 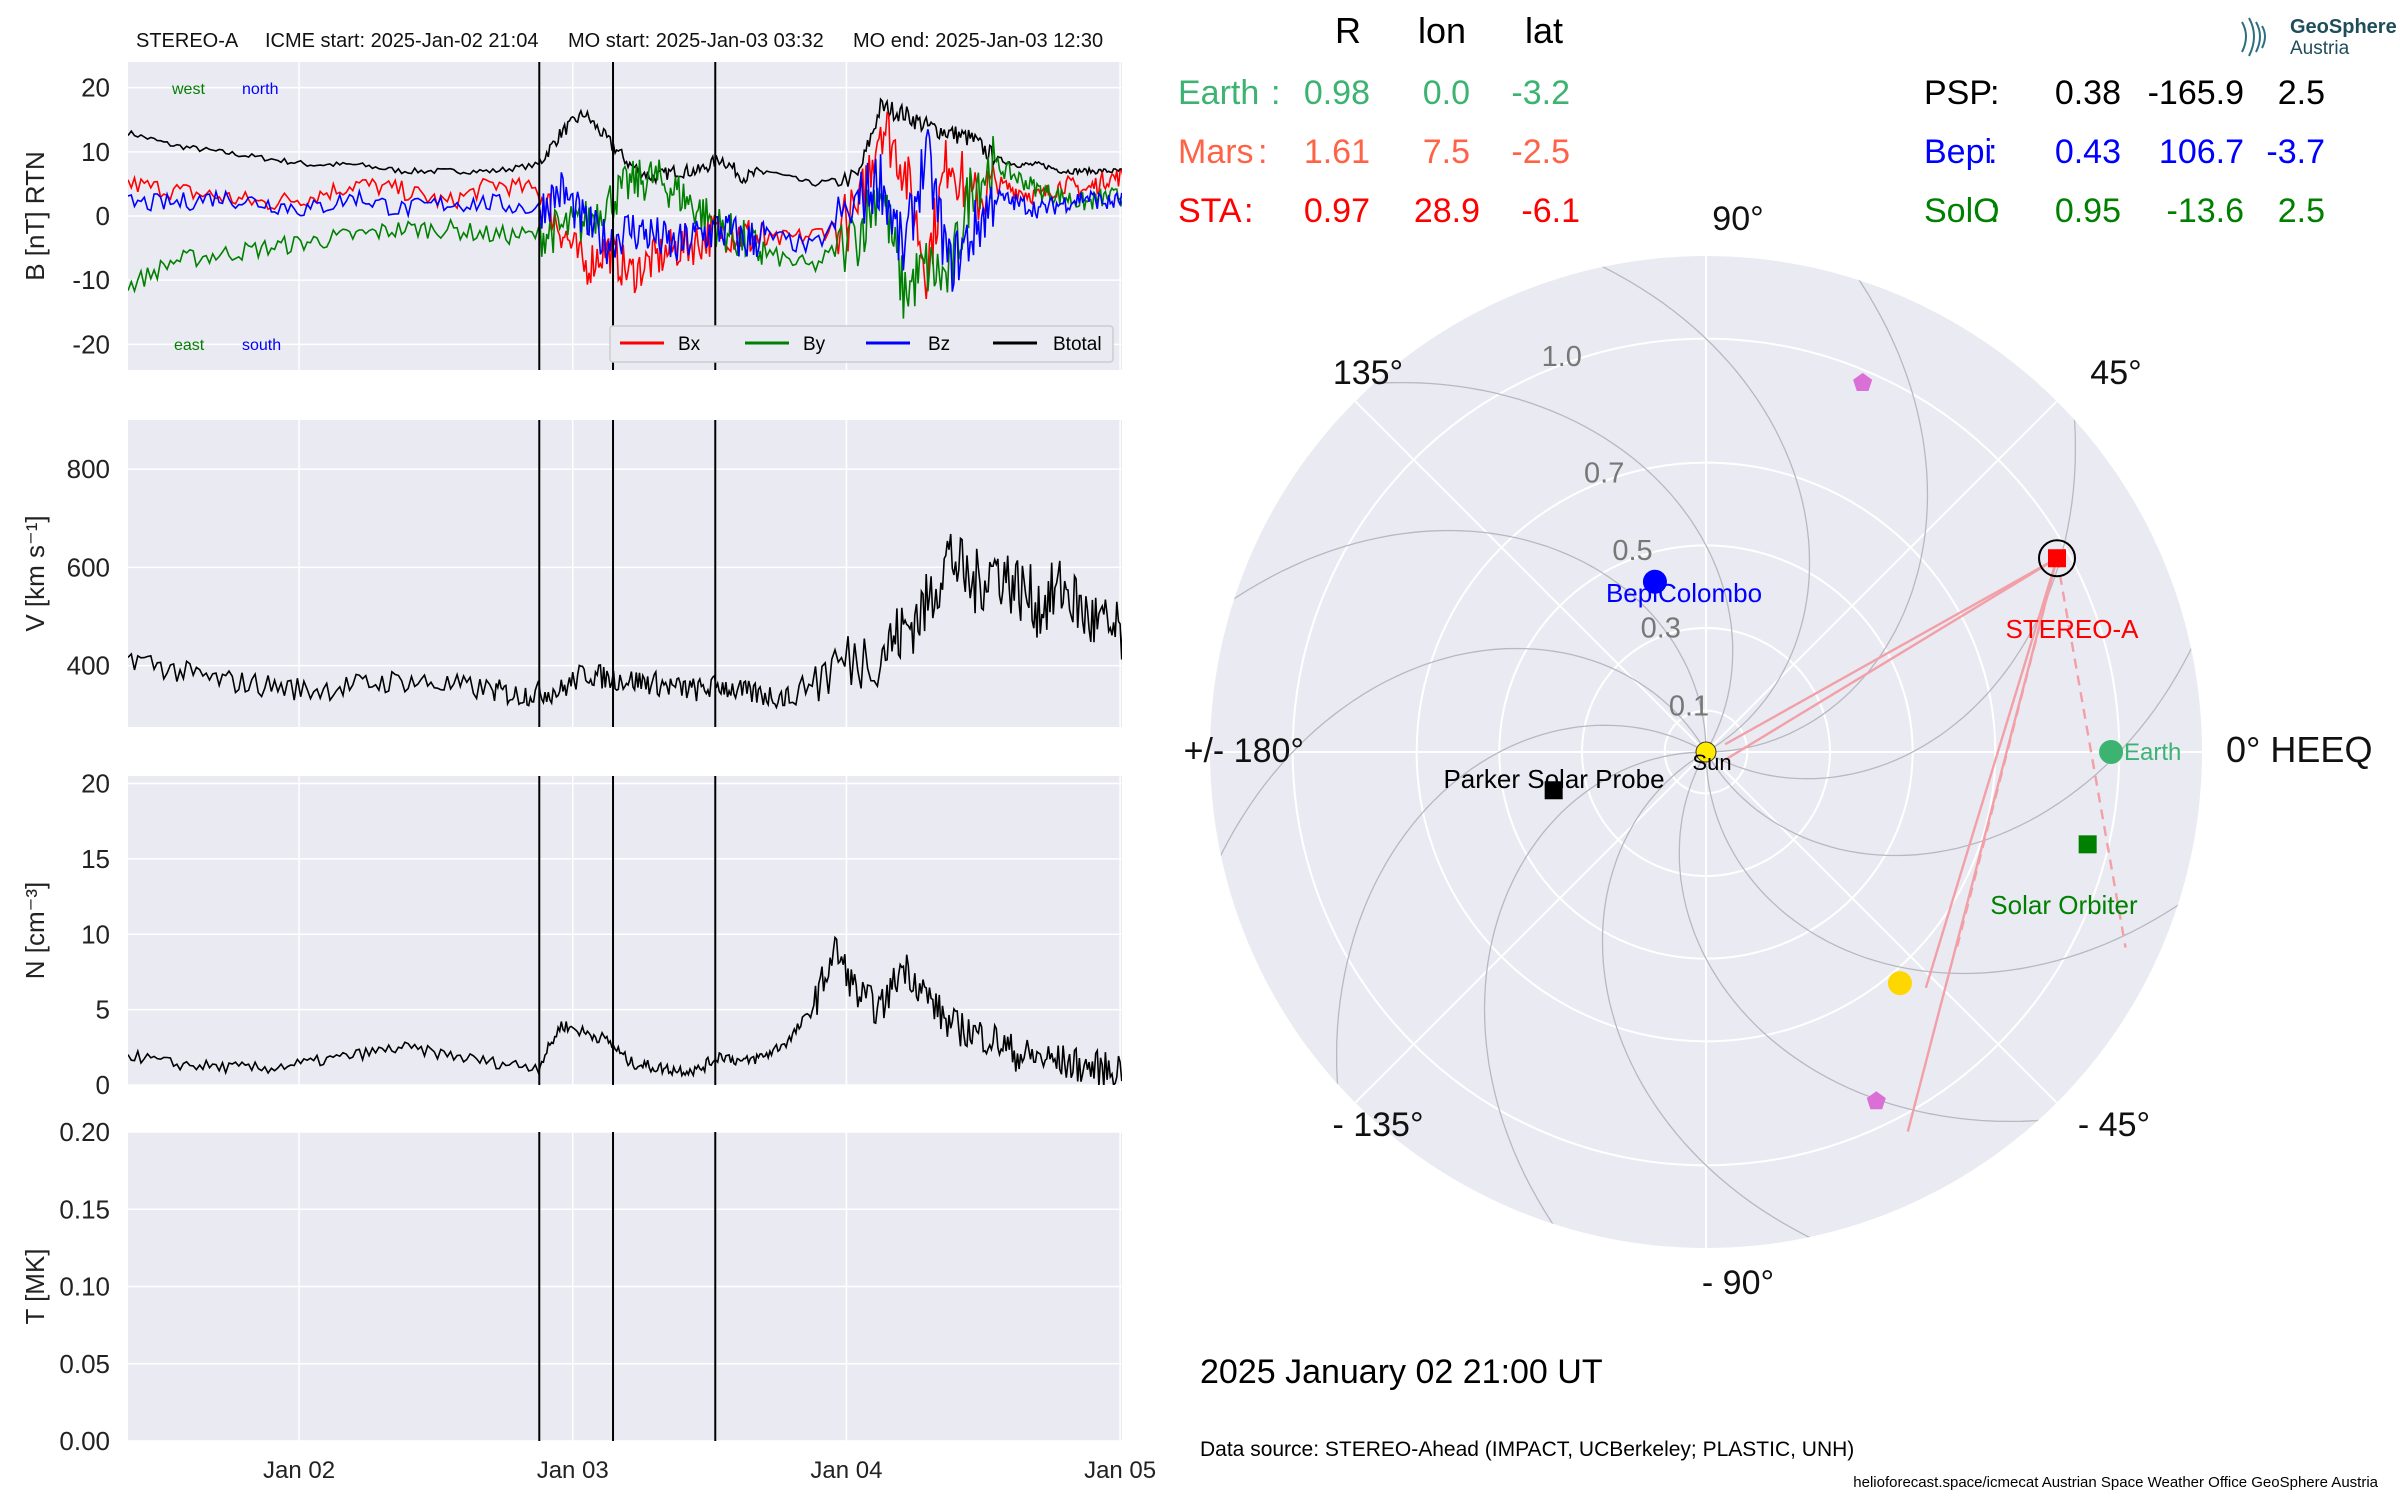 I want to click on legend-label-bx: Bx, so click(x=689, y=344).